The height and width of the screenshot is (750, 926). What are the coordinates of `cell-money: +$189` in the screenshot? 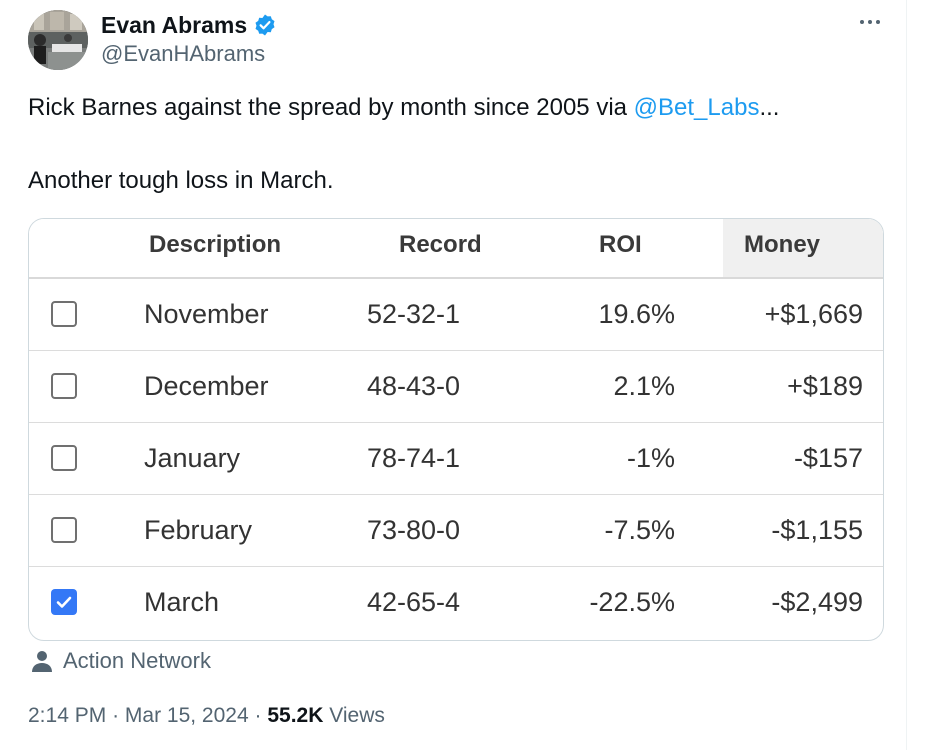 It's located at (825, 386).